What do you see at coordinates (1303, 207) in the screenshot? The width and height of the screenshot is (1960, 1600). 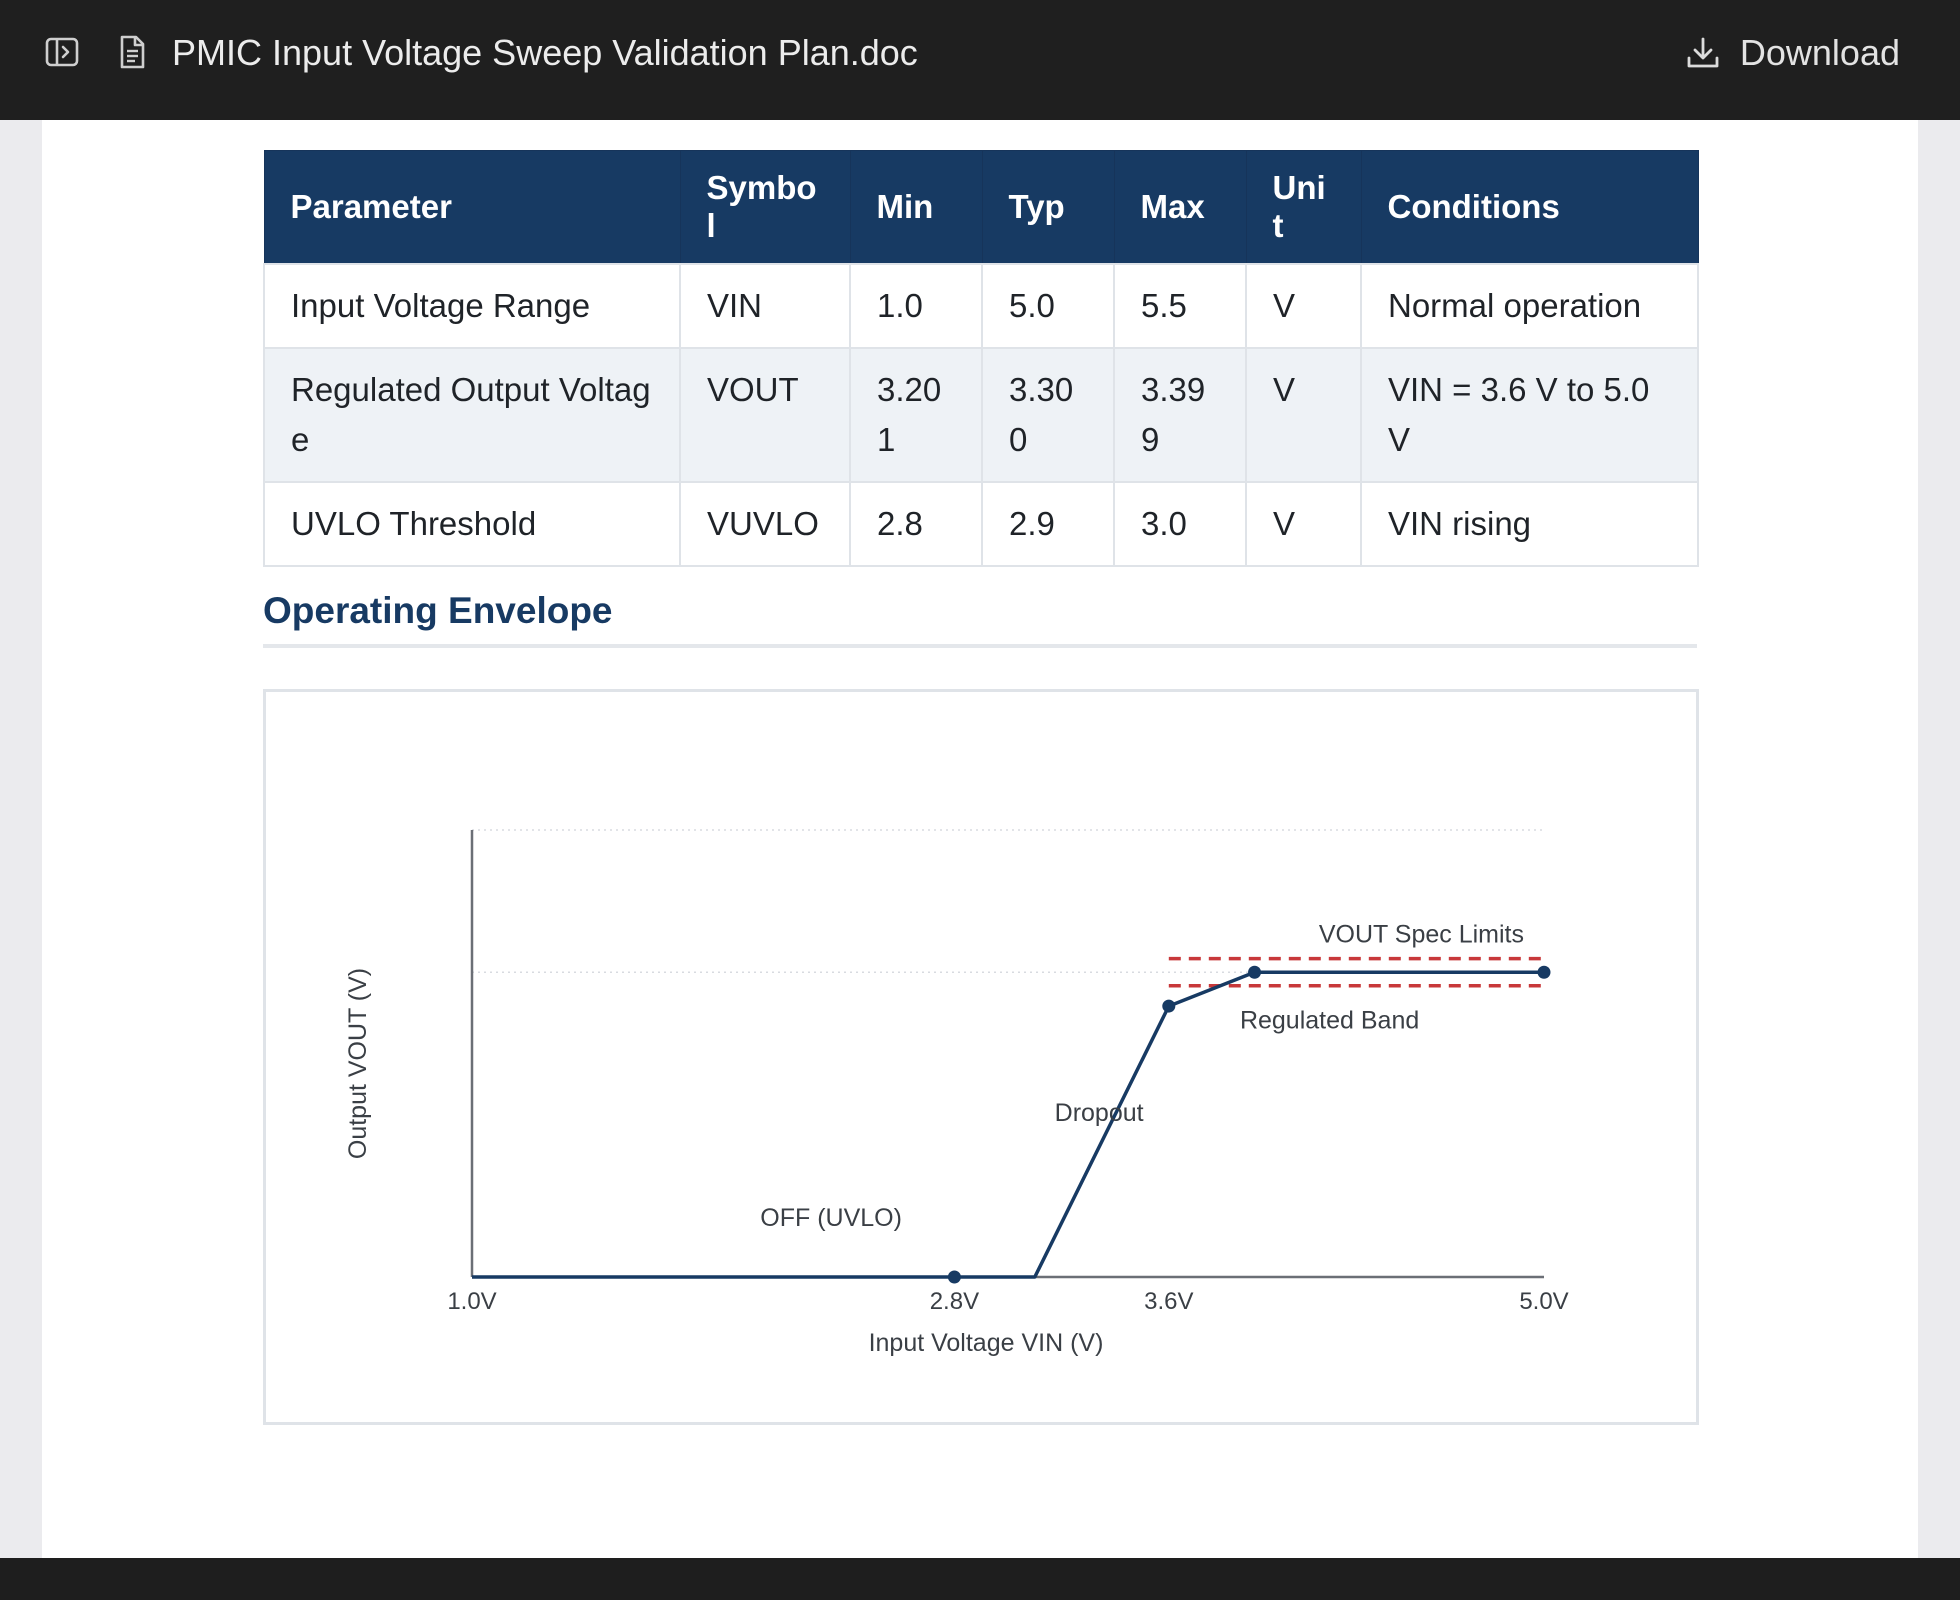 I see `column-header-unit: Unit` at bounding box center [1303, 207].